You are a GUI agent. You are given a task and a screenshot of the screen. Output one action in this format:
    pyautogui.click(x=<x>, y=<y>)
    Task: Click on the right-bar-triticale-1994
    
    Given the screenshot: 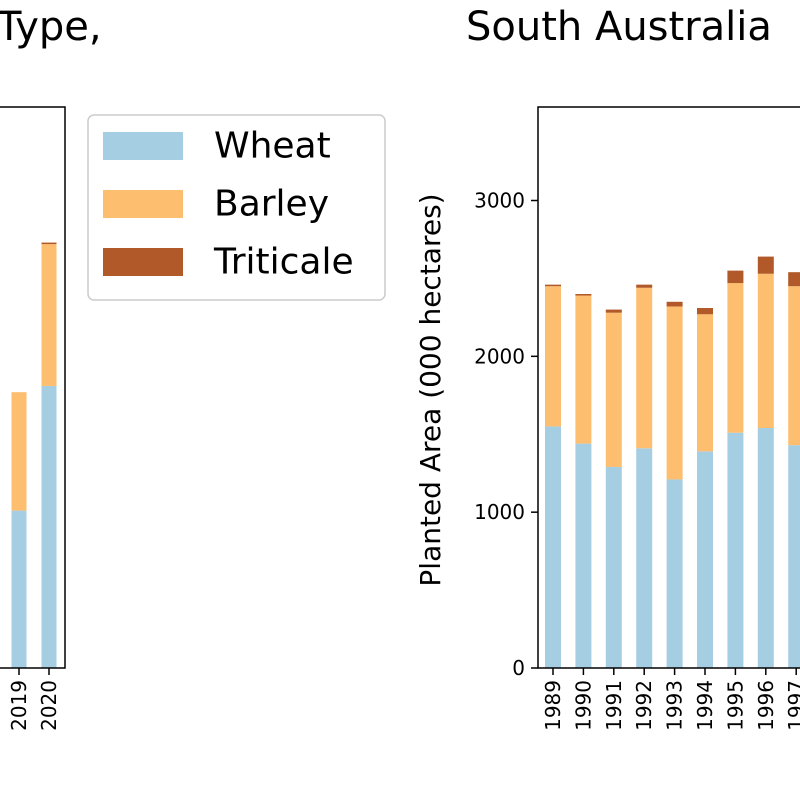 What is the action you would take?
    pyautogui.click(x=705, y=311)
    